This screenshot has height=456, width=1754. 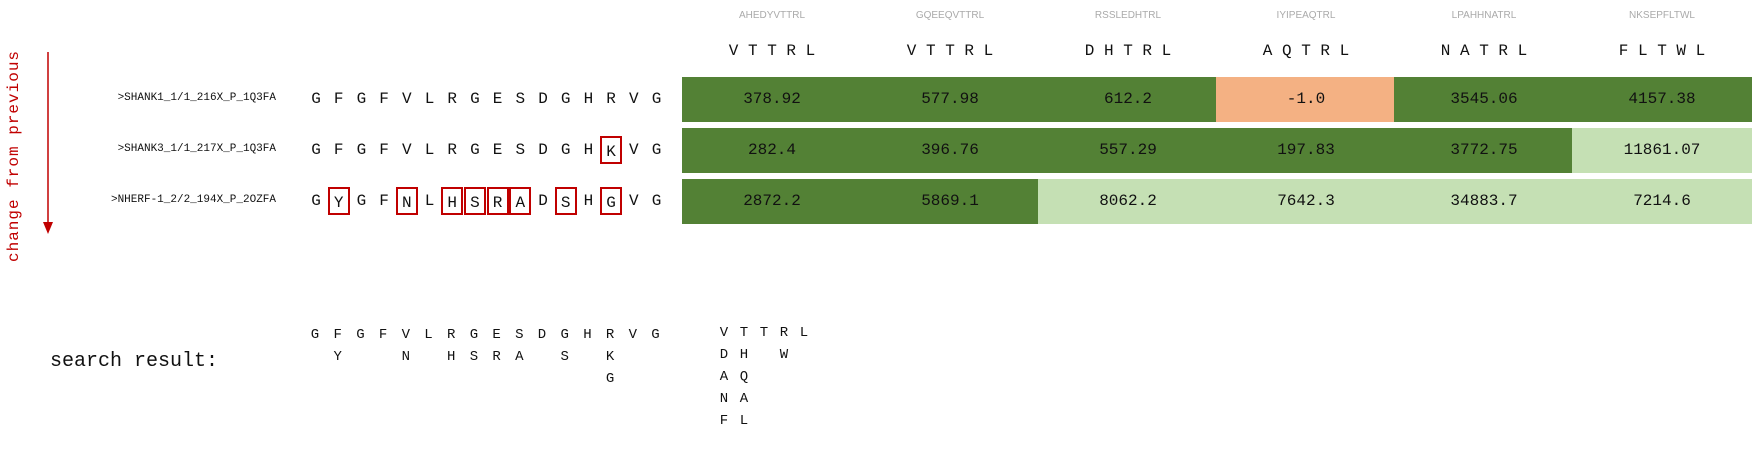 I want to click on search-peptide-residue: R, so click(x=784, y=333).